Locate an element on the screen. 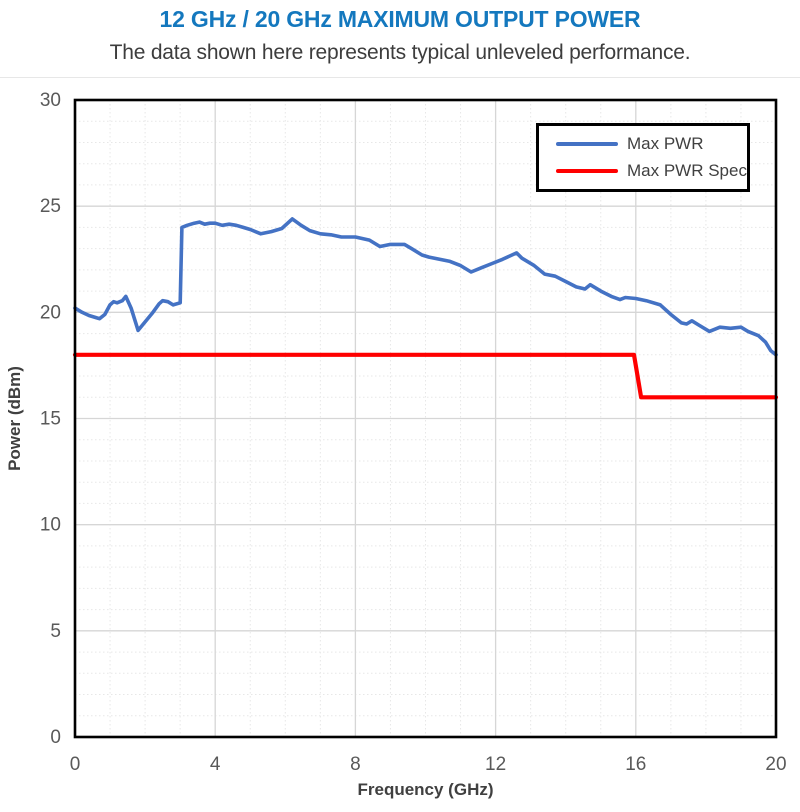 The height and width of the screenshot is (812, 800). y-tick-label: 5 is located at coordinates (55, 631).